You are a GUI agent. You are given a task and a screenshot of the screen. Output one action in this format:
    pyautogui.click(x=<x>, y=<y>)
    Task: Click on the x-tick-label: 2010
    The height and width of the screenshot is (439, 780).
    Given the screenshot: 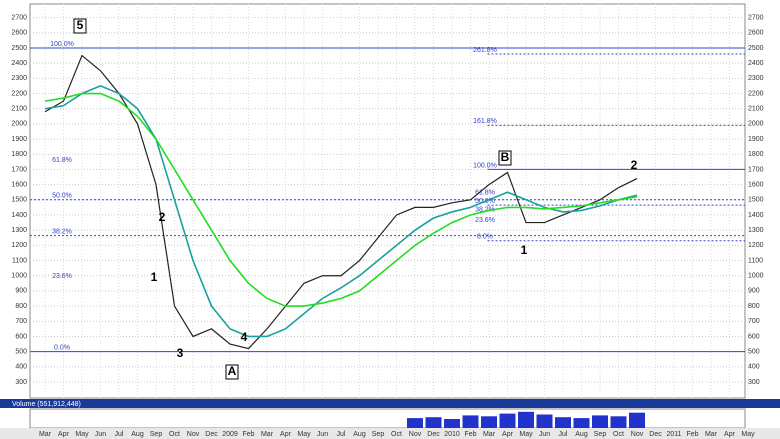 What is the action you would take?
    pyautogui.click(x=452, y=434)
    